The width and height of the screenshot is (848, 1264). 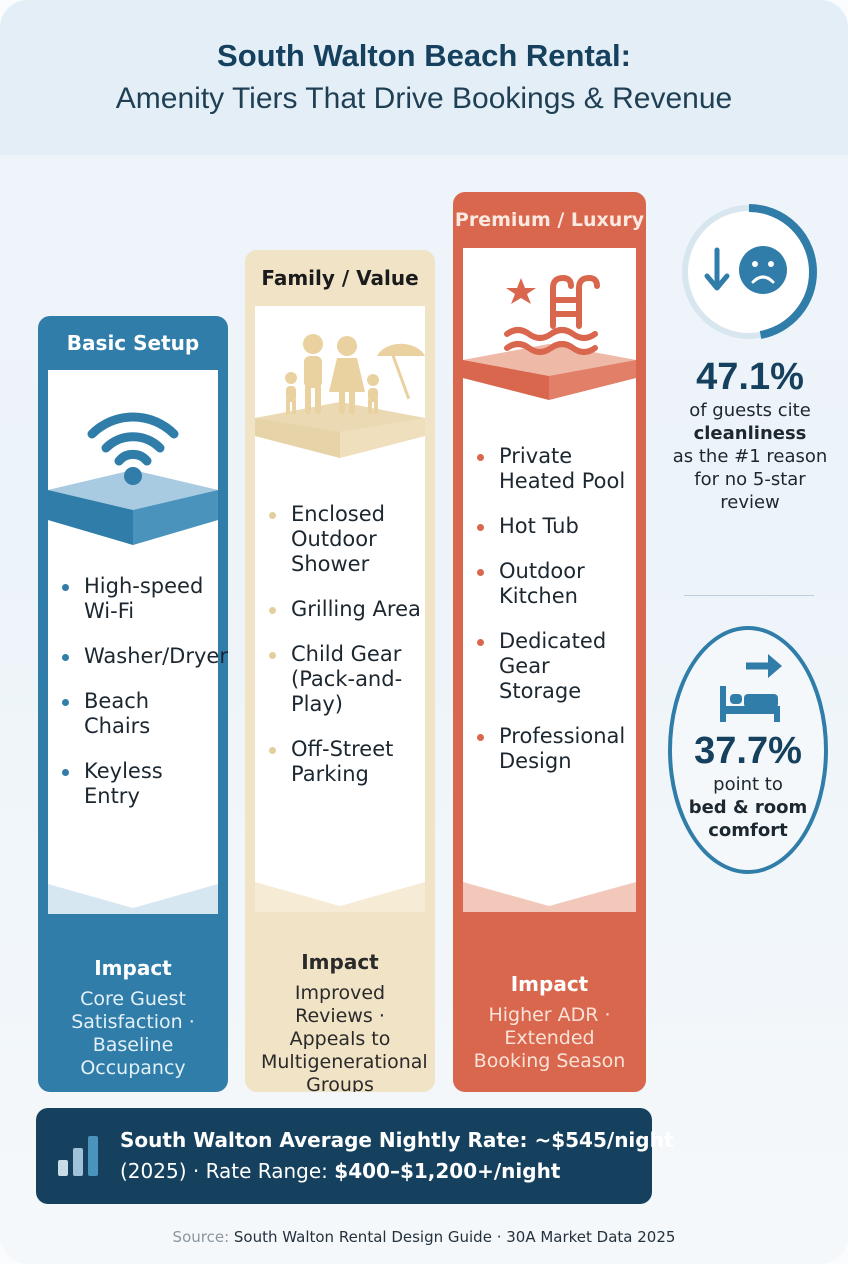 I want to click on tier-premium-title: Premium / Luxury, so click(x=549, y=220).